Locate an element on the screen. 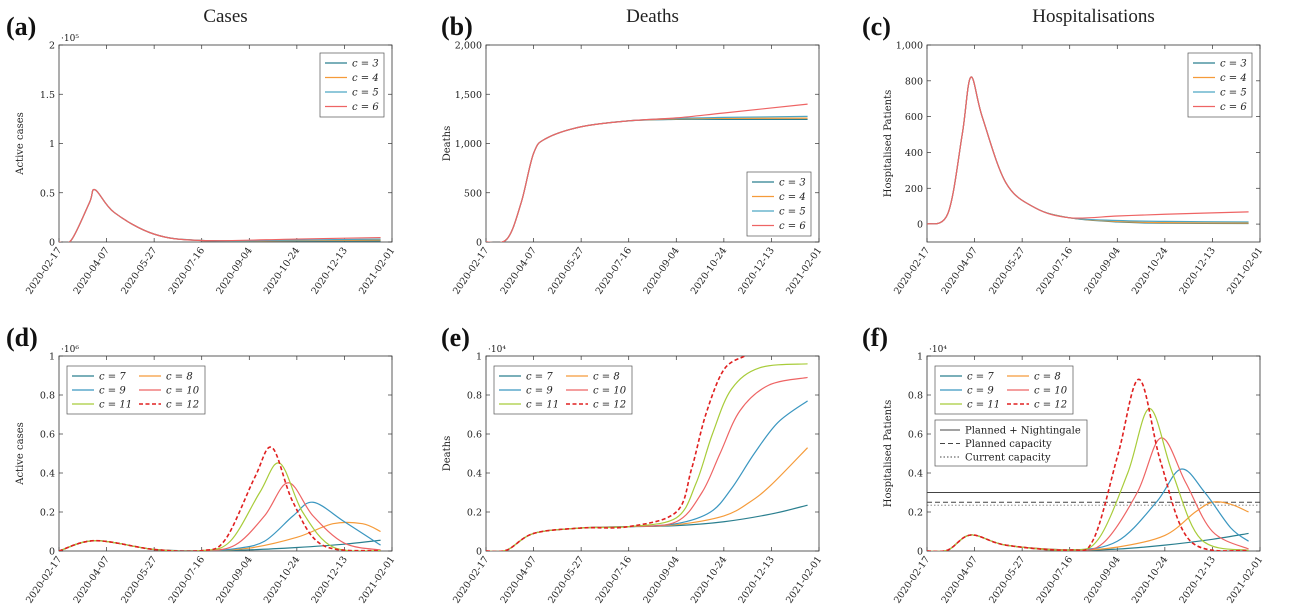  y-tick-label: 400 is located at coordinates (914, 153).